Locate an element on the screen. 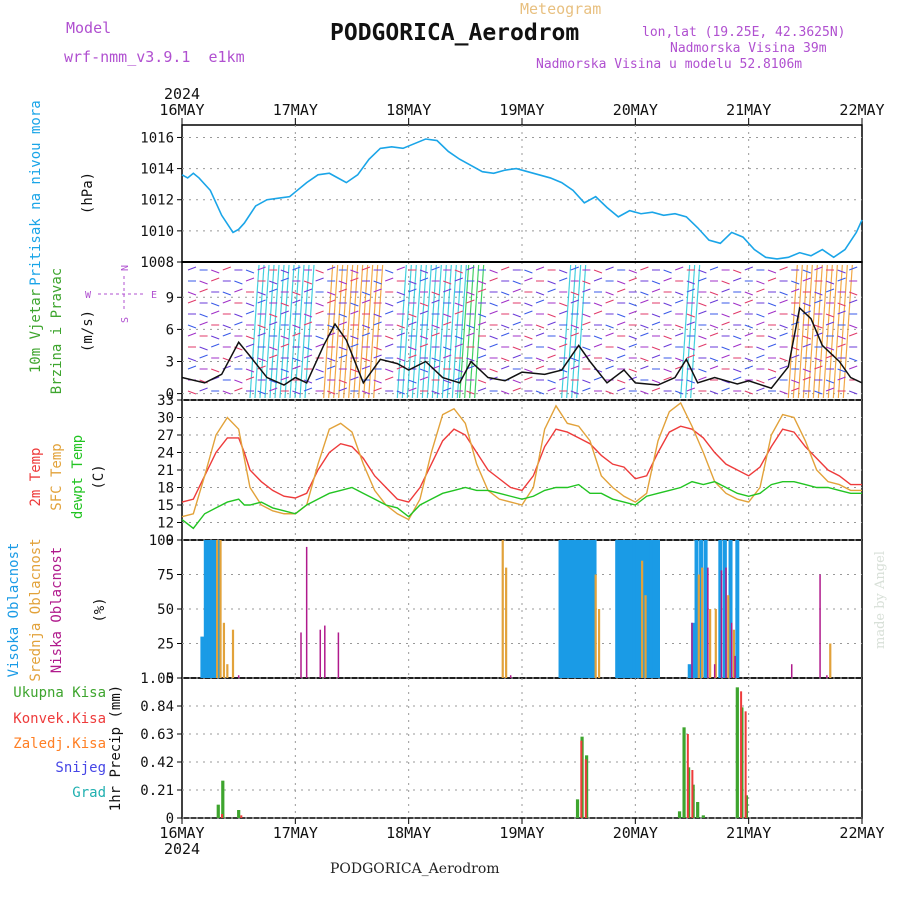 The image size is (900, 900). y-tick-label: 6 is located at coordinates (170, 330).